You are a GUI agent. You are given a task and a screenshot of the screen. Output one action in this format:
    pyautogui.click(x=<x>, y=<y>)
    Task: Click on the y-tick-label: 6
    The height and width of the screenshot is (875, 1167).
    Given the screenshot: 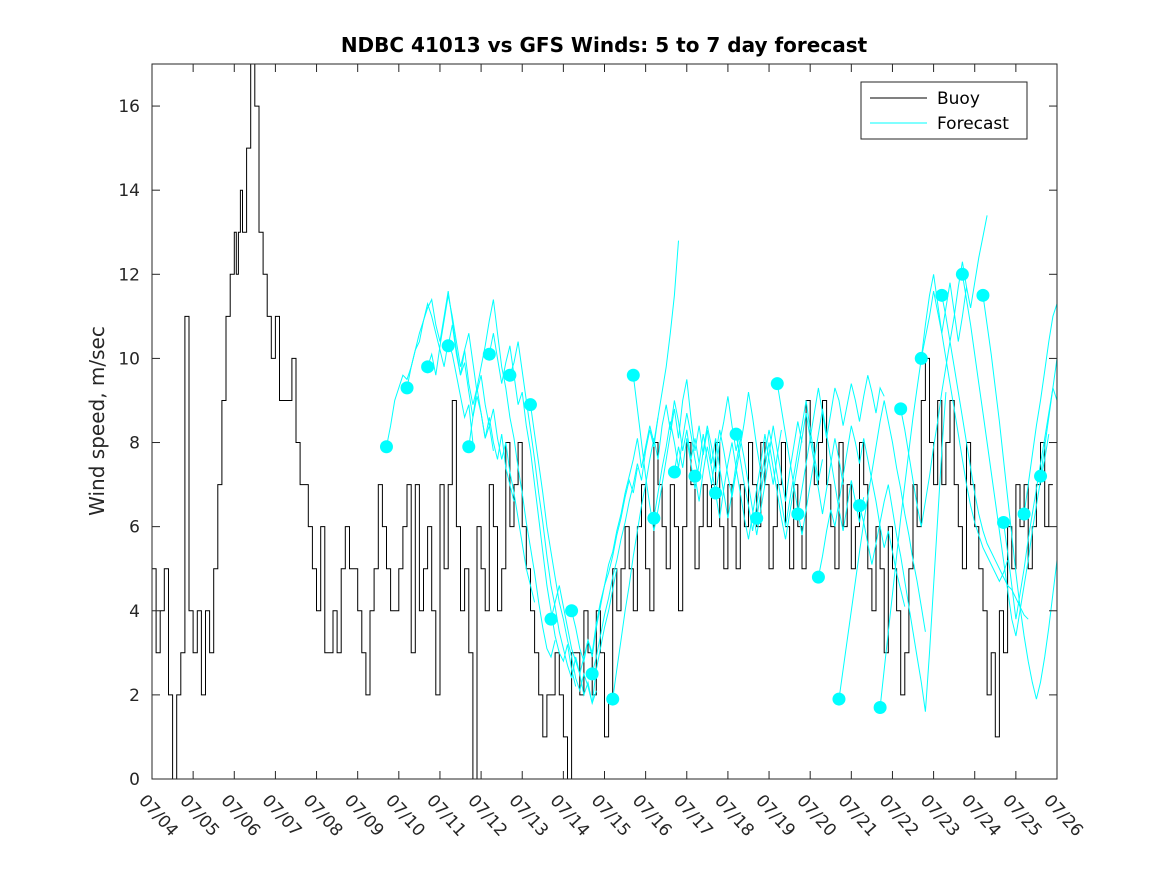 What is the action you would take?
    pyautogui.click(x=134, y=528)
    